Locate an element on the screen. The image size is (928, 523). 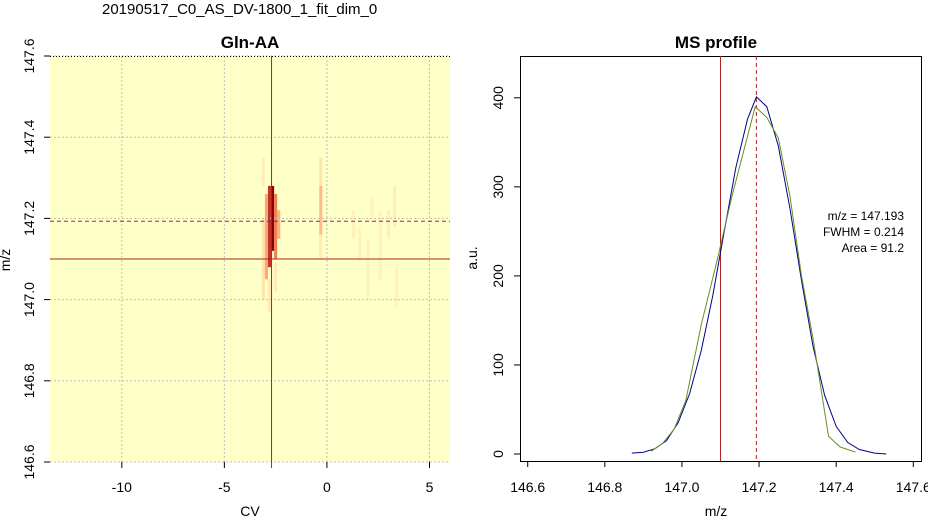
heatmap-y-tick-label: 146.6 is located at coordinates (29, 461).